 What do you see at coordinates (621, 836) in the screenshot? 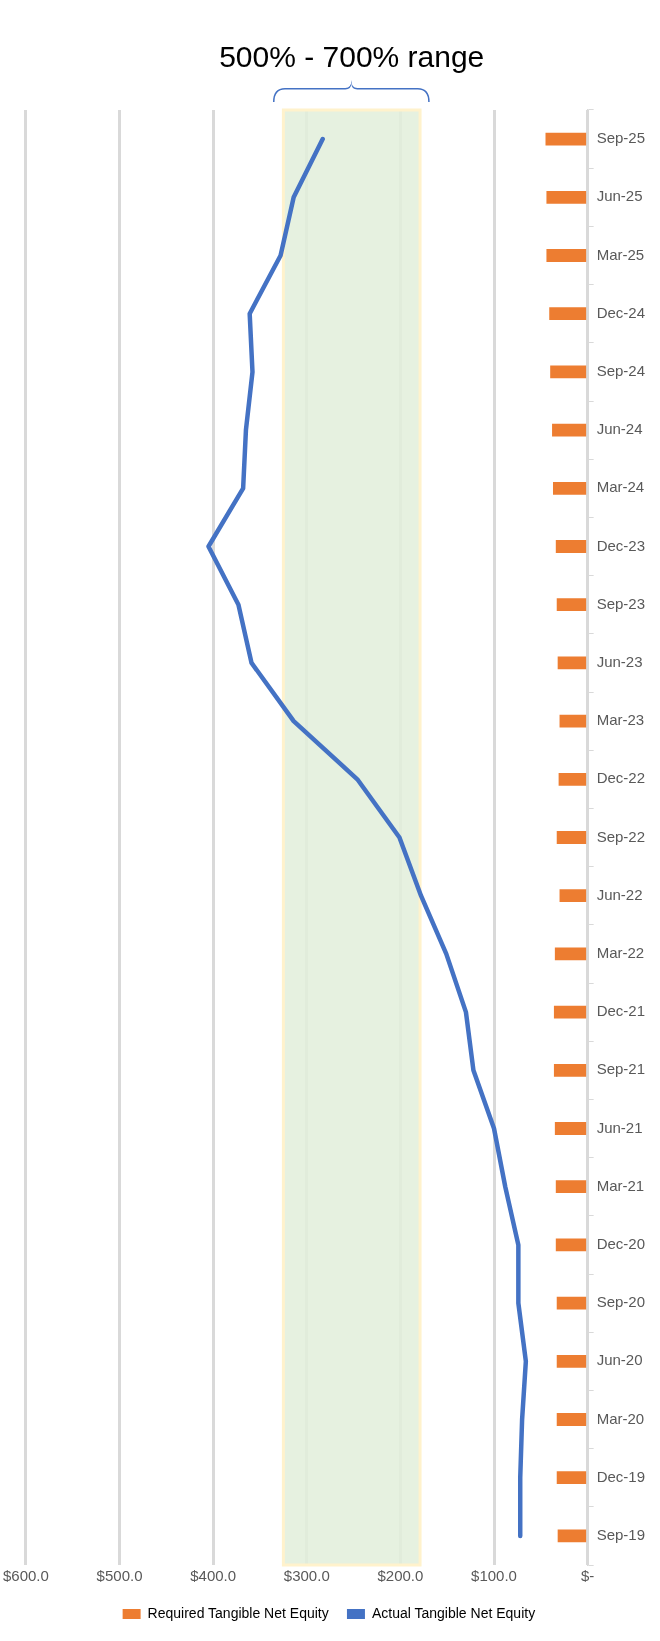
I see `y-tick-label: Sep-22` at bounding box center [621, 836].